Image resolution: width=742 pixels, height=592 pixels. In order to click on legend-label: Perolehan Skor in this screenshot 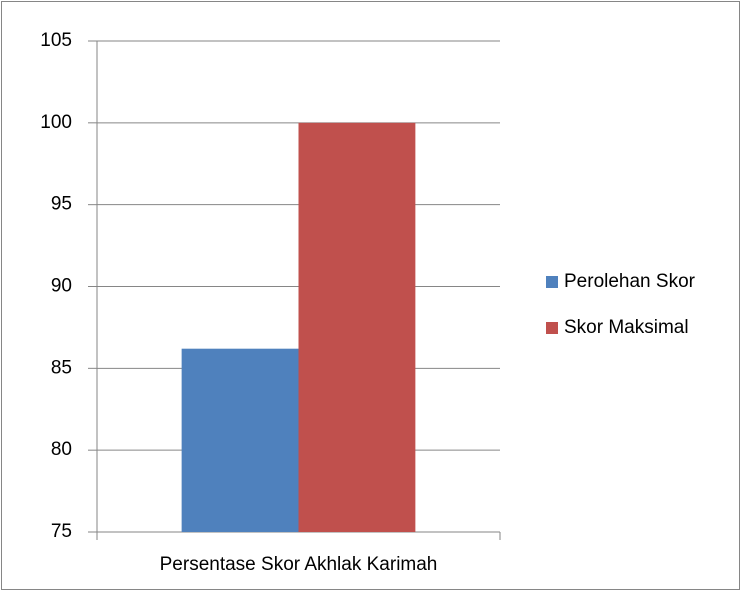, I will do `click(630, 281)`.